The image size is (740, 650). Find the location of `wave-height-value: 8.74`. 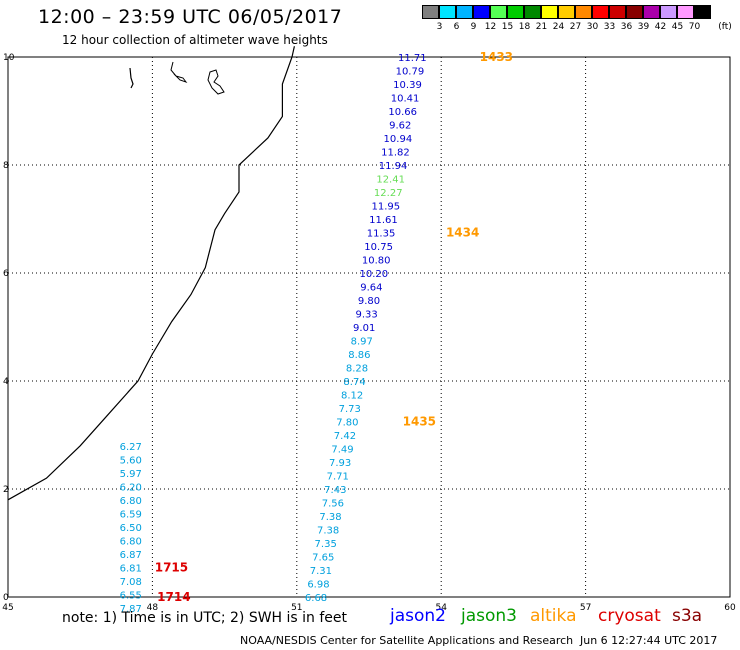

wave-height-value: 8.74 is located at coordinates (354, 382).